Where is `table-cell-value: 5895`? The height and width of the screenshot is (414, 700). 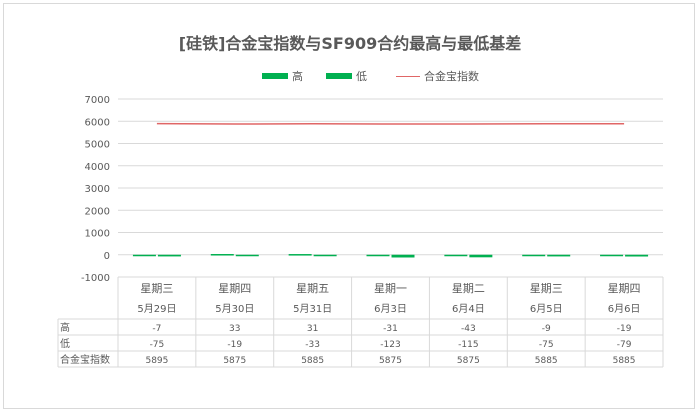 table-cell-value: 5895 is located at coordinates (156, 361).